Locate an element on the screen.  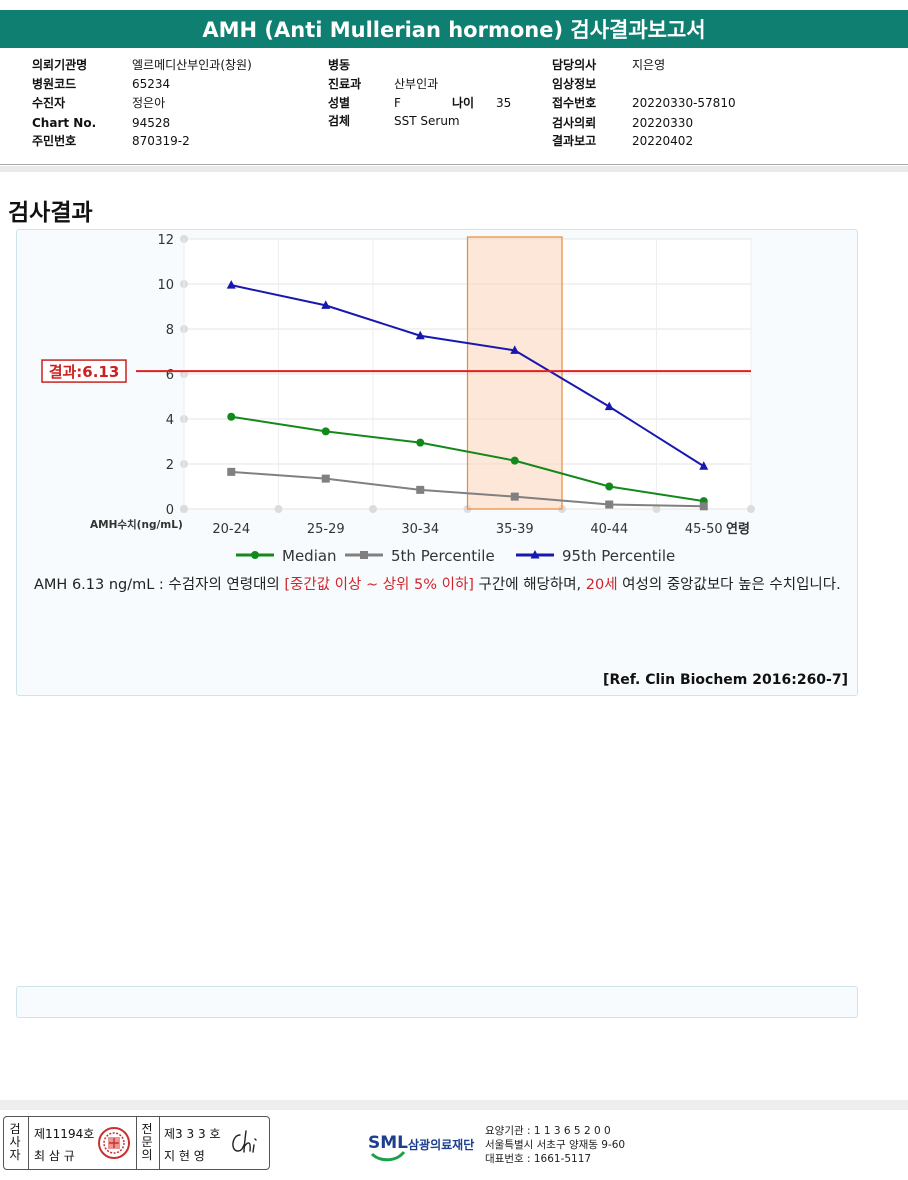
x-tick-label: 40-44 is located at coordinates (609, 529).